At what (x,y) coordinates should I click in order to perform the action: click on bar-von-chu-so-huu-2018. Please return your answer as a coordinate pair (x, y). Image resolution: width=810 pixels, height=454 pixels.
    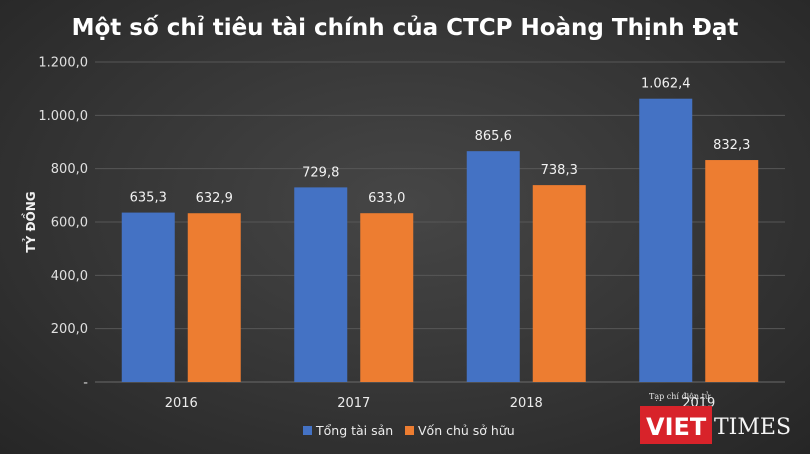
    Looking at the image, I should click on (559, 283).